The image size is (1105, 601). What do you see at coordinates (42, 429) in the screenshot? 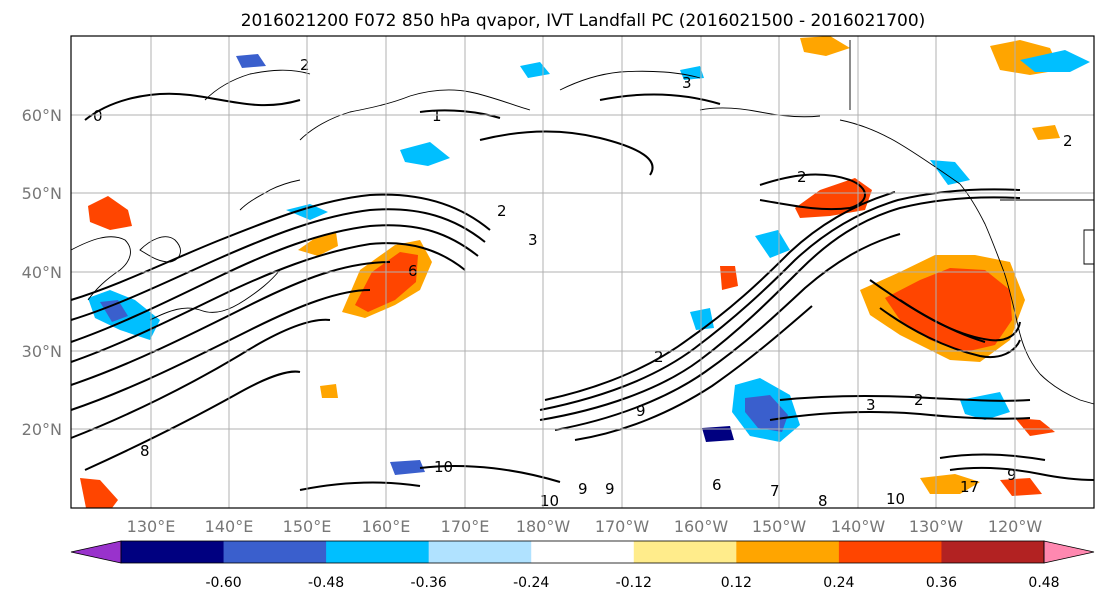
I see `latitude-label: 20°N` at bounding box center [42, 429].